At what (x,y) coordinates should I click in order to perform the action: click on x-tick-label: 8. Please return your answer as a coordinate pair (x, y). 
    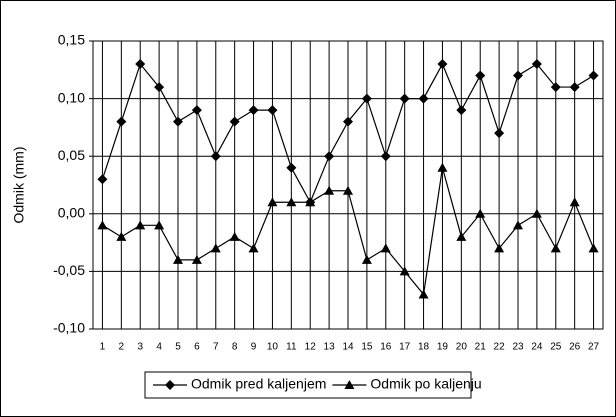
    Looking at the image, I should click on (235, 347).